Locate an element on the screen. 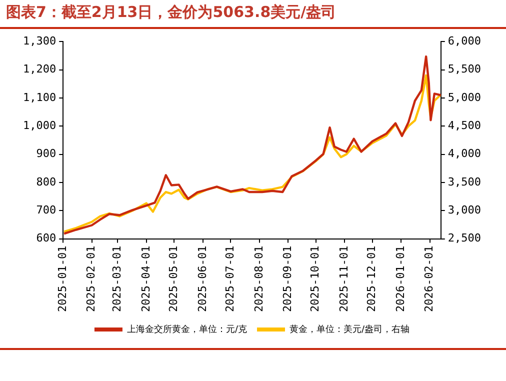  x-tick-label: 2025-02-01 is located at coordinates (91, 279).